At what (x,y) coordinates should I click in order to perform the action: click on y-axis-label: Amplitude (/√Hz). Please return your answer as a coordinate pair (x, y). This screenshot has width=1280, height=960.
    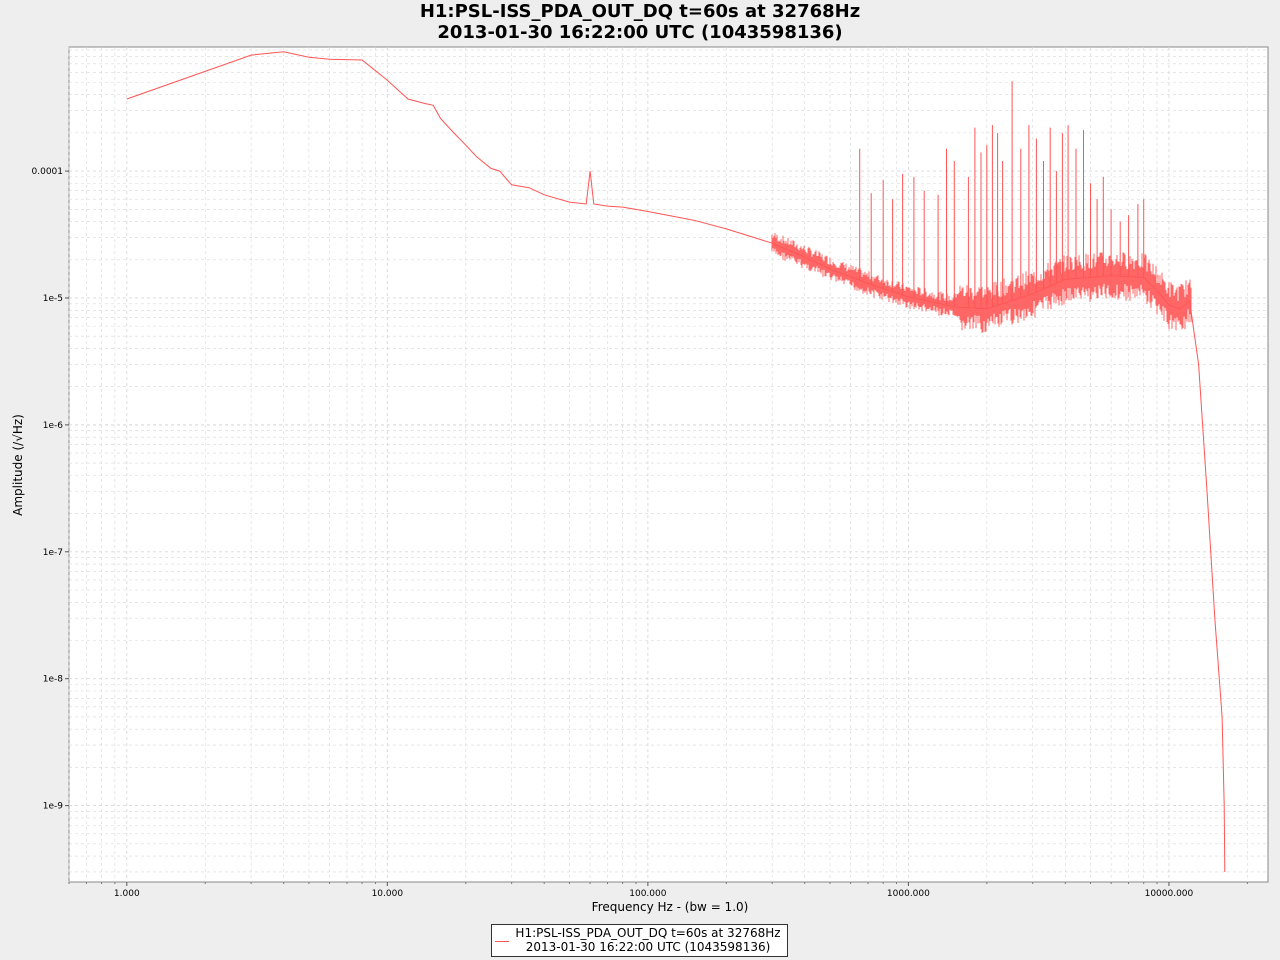
    Looking at the image, I should click on (18, 465).